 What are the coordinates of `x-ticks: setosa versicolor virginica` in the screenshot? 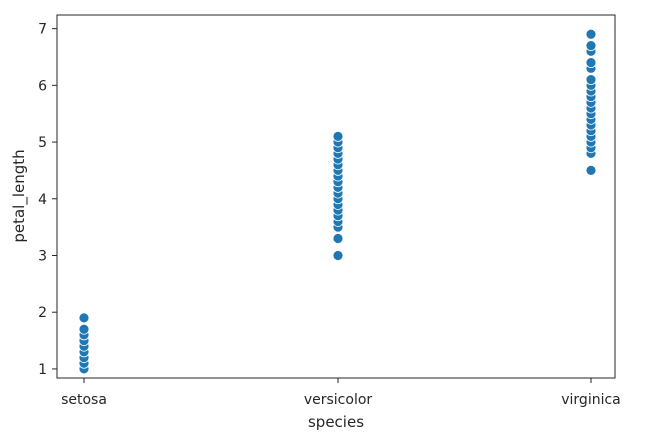 It's located at (341, 393).